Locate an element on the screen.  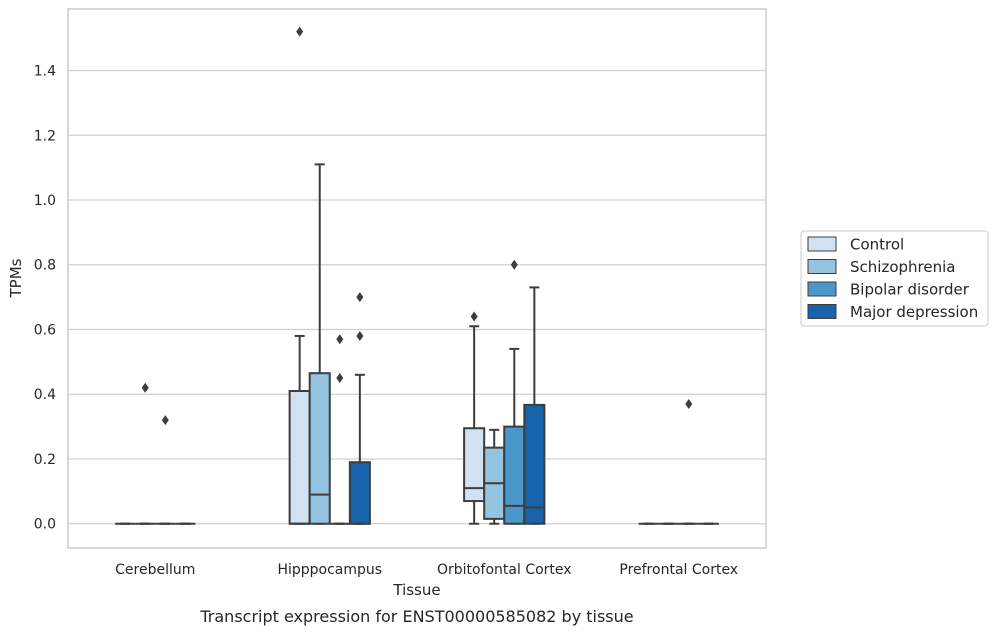
y-tick-labels: 0.0 0.2 0.4 0.6 0.8 1.0 1.2 1.4 is located at coordinates (45, 298).